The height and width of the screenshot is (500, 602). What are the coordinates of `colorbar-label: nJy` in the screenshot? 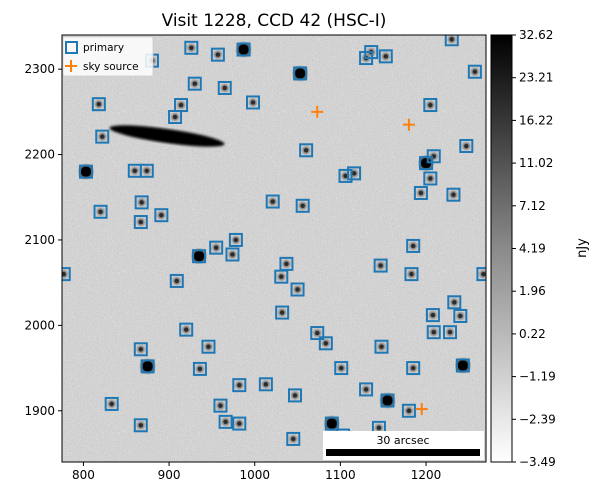 It's located at (582, 248).